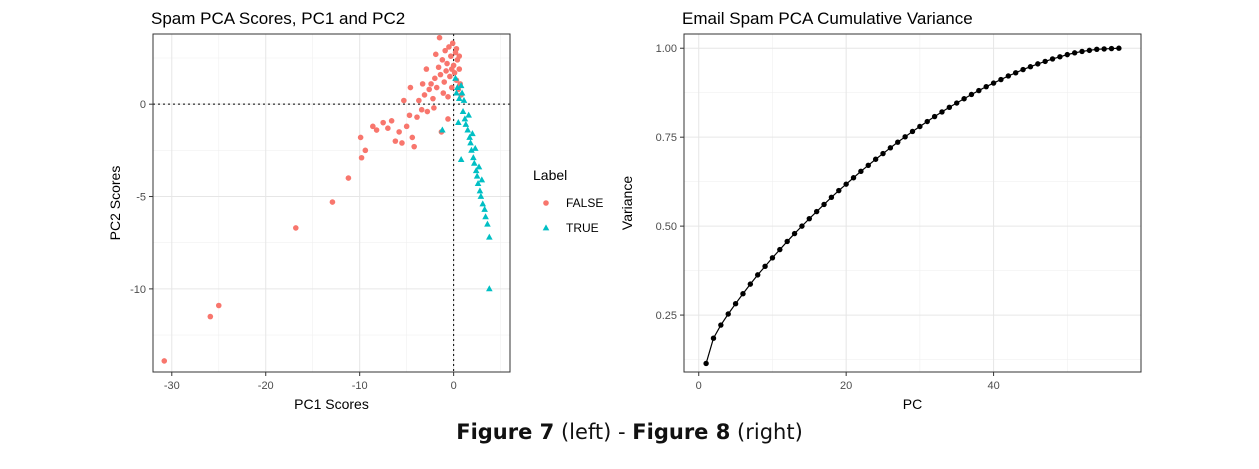 This screenshot has width=1259, height=469. I want to click on y-tick-label: 0.75, so click(666, 138).